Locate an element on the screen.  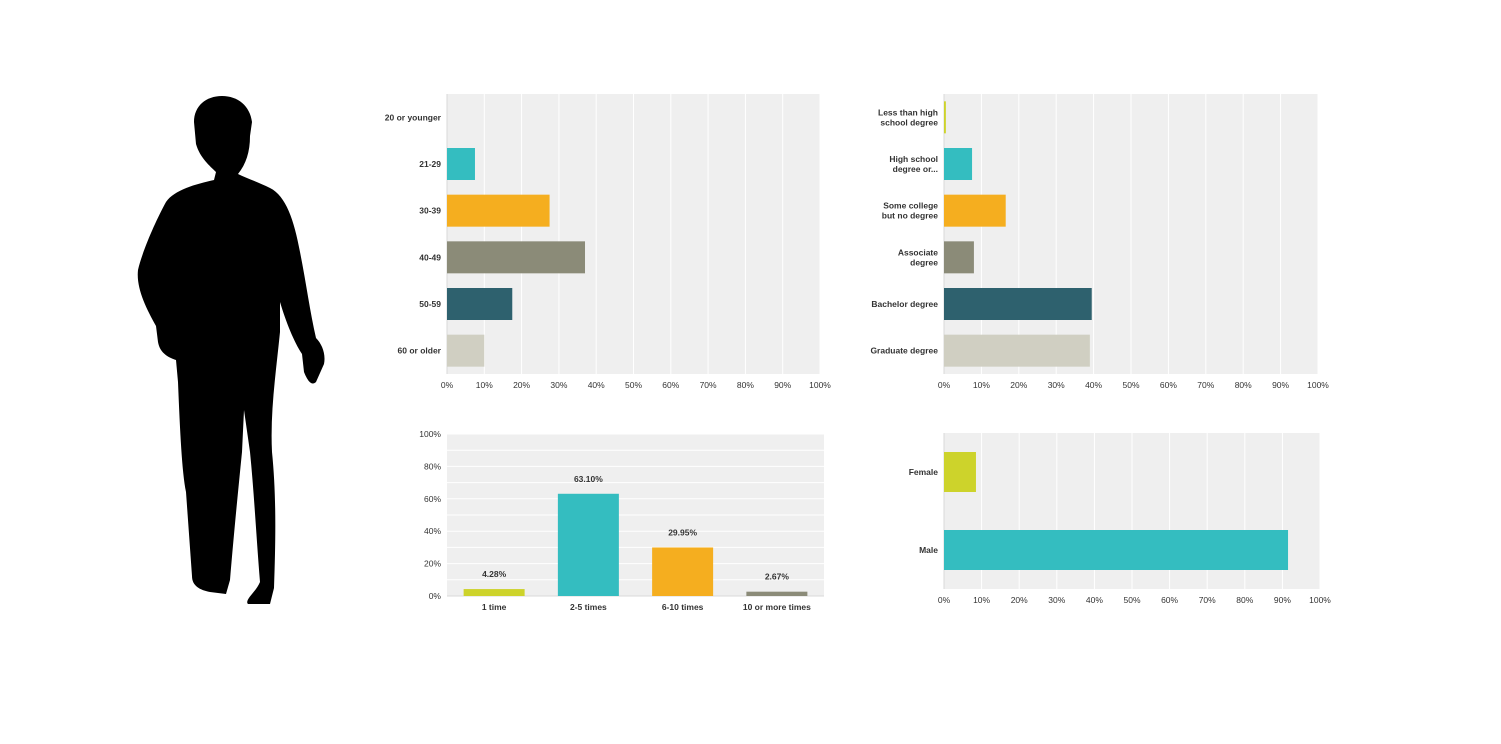
category-label: 40-49 is located at coordinates (430, 257).